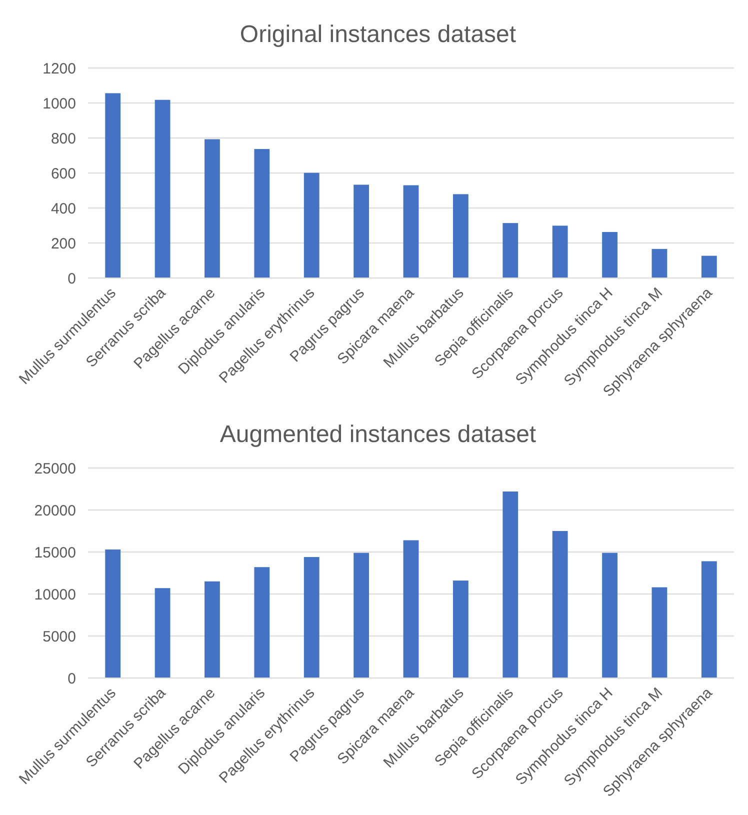 The image size is (748, 815). What do you see at coordinates (59, 69) in the screenshot?
I see `y-tick-label: 1200` at bounding box center [59, 69].